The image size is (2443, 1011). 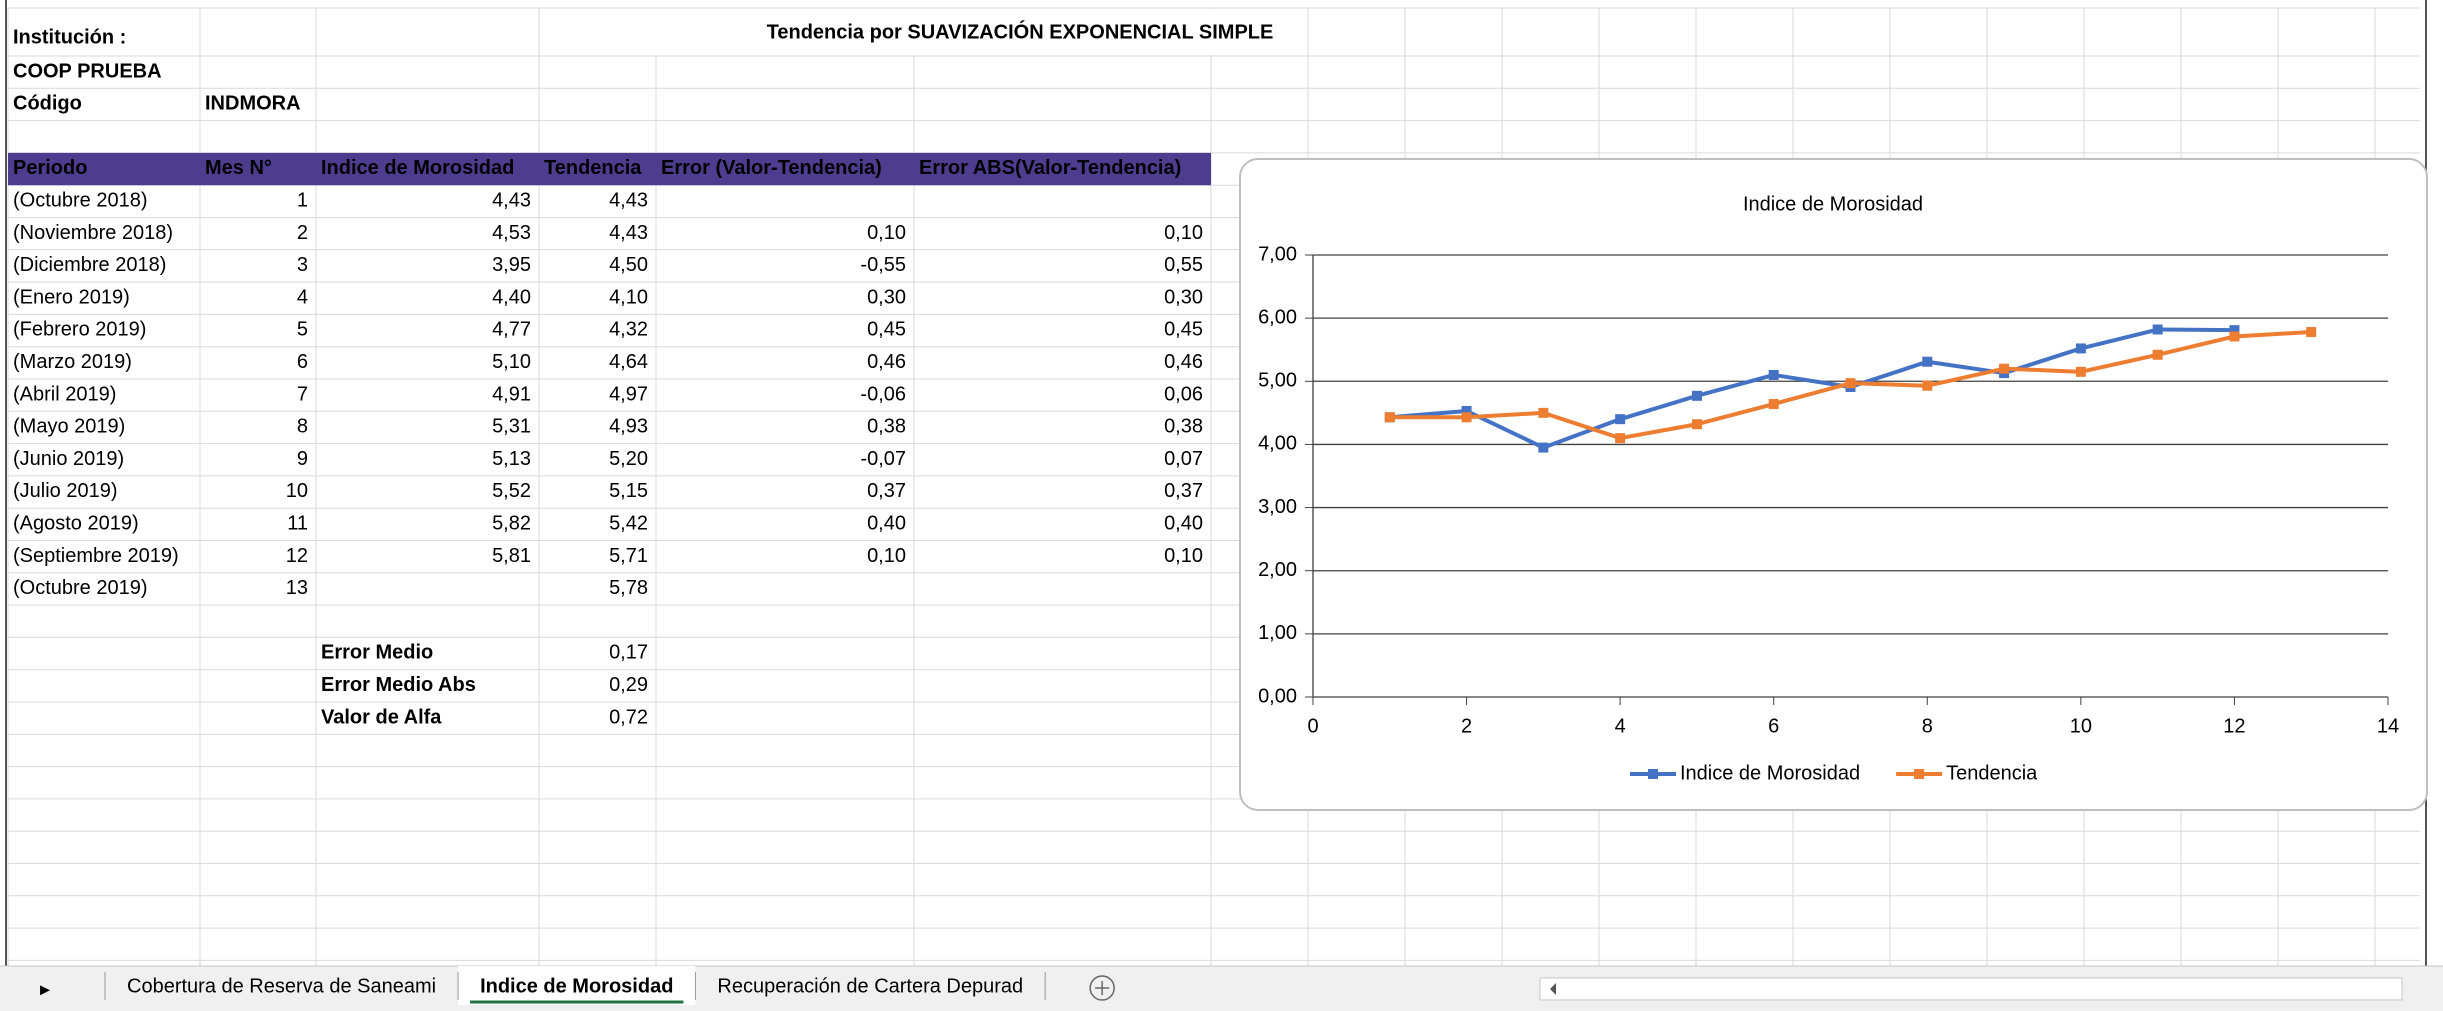 What do you see at coordinates (302, 233) in the screenshot?
I see `table-cell: 2` at bounding box center [302, 233].